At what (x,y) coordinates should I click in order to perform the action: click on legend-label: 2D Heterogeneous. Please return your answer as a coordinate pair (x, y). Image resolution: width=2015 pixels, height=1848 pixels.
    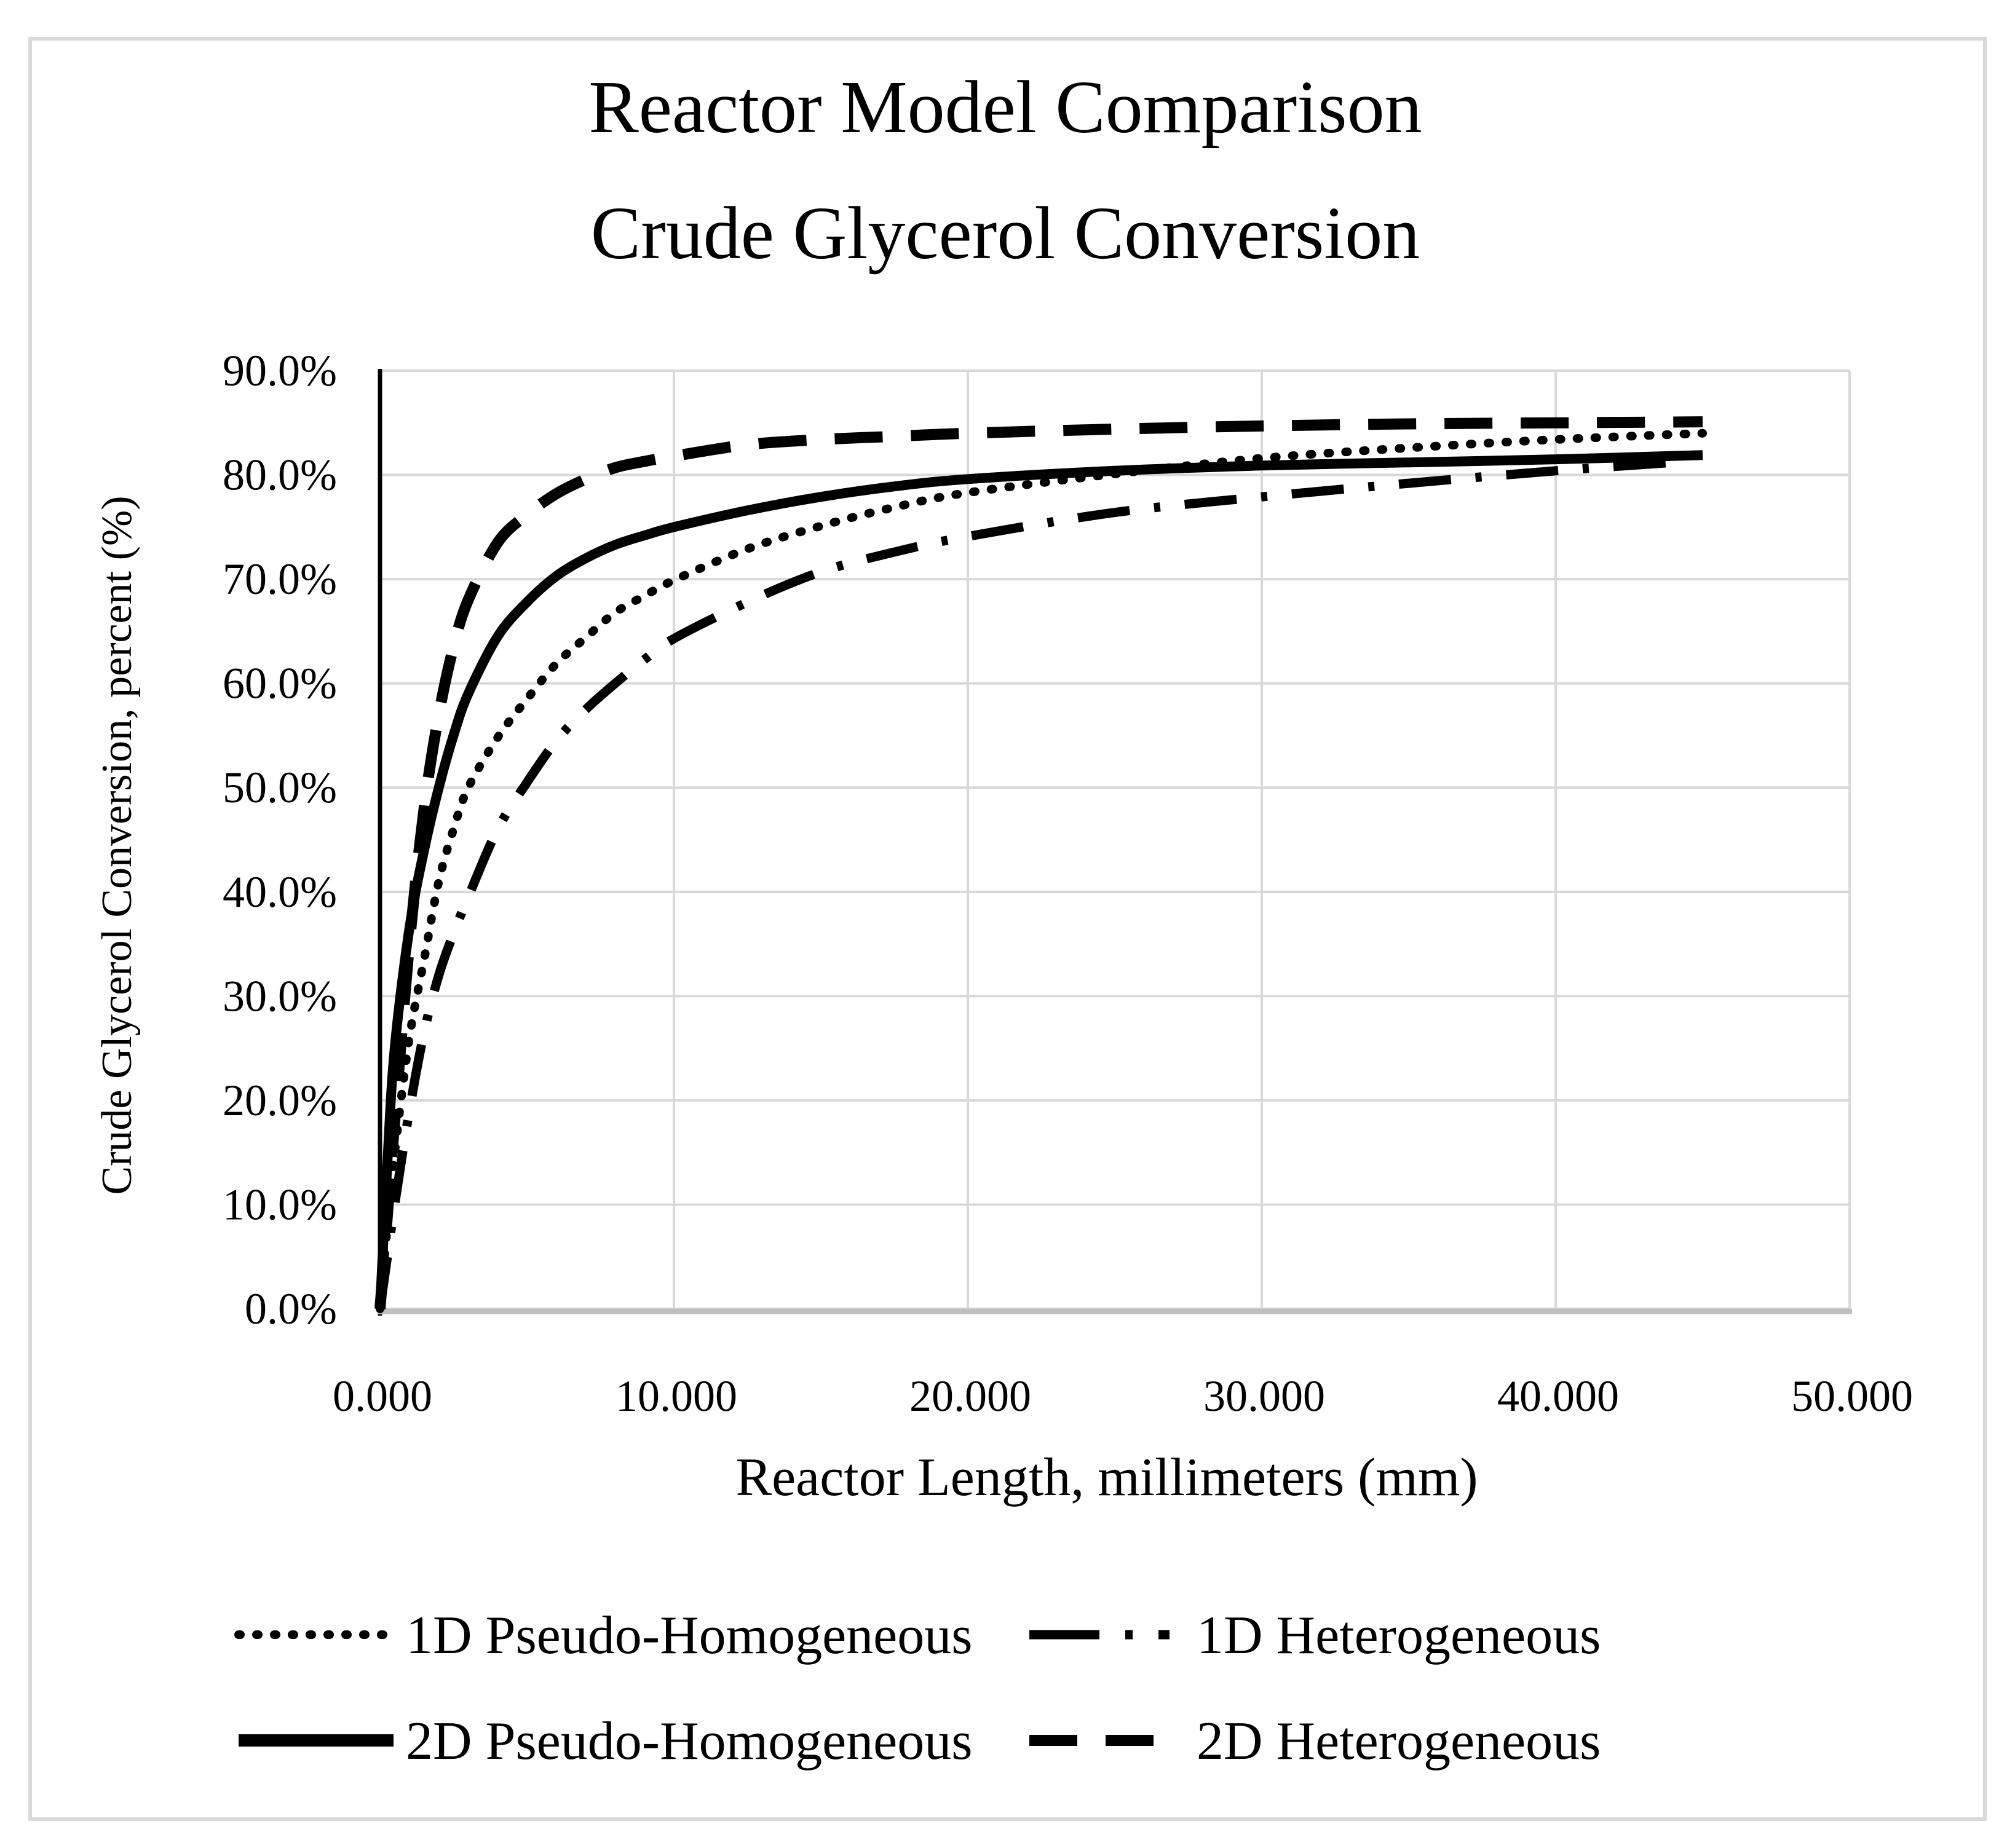
    Looking at the image, I should click on (1399, 1742).